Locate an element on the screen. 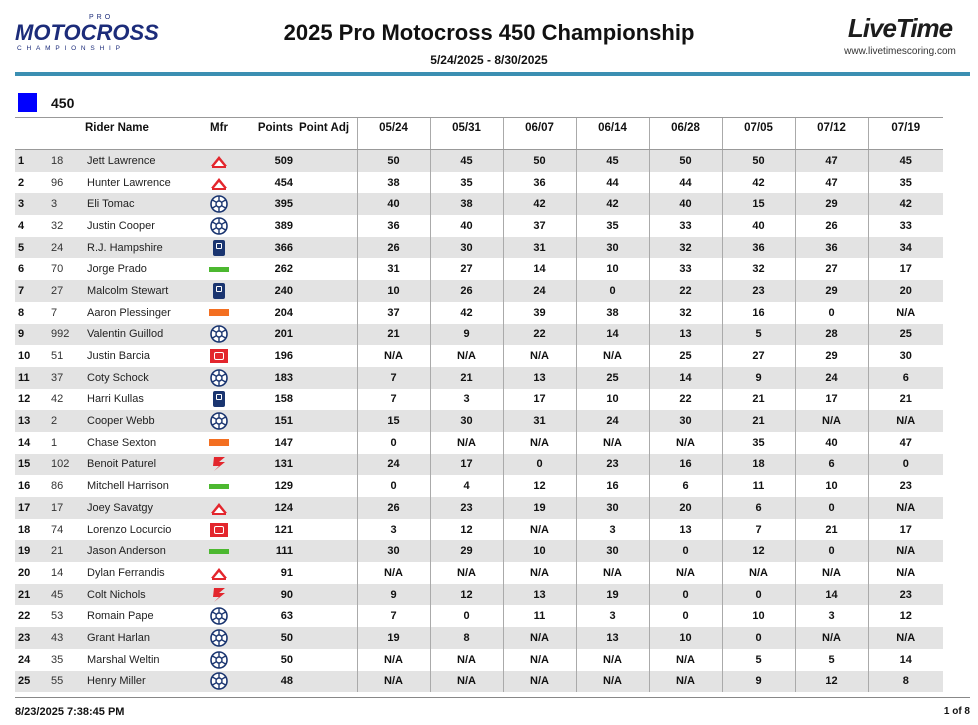  race-points: 7 is located at coordinates (758, 529).